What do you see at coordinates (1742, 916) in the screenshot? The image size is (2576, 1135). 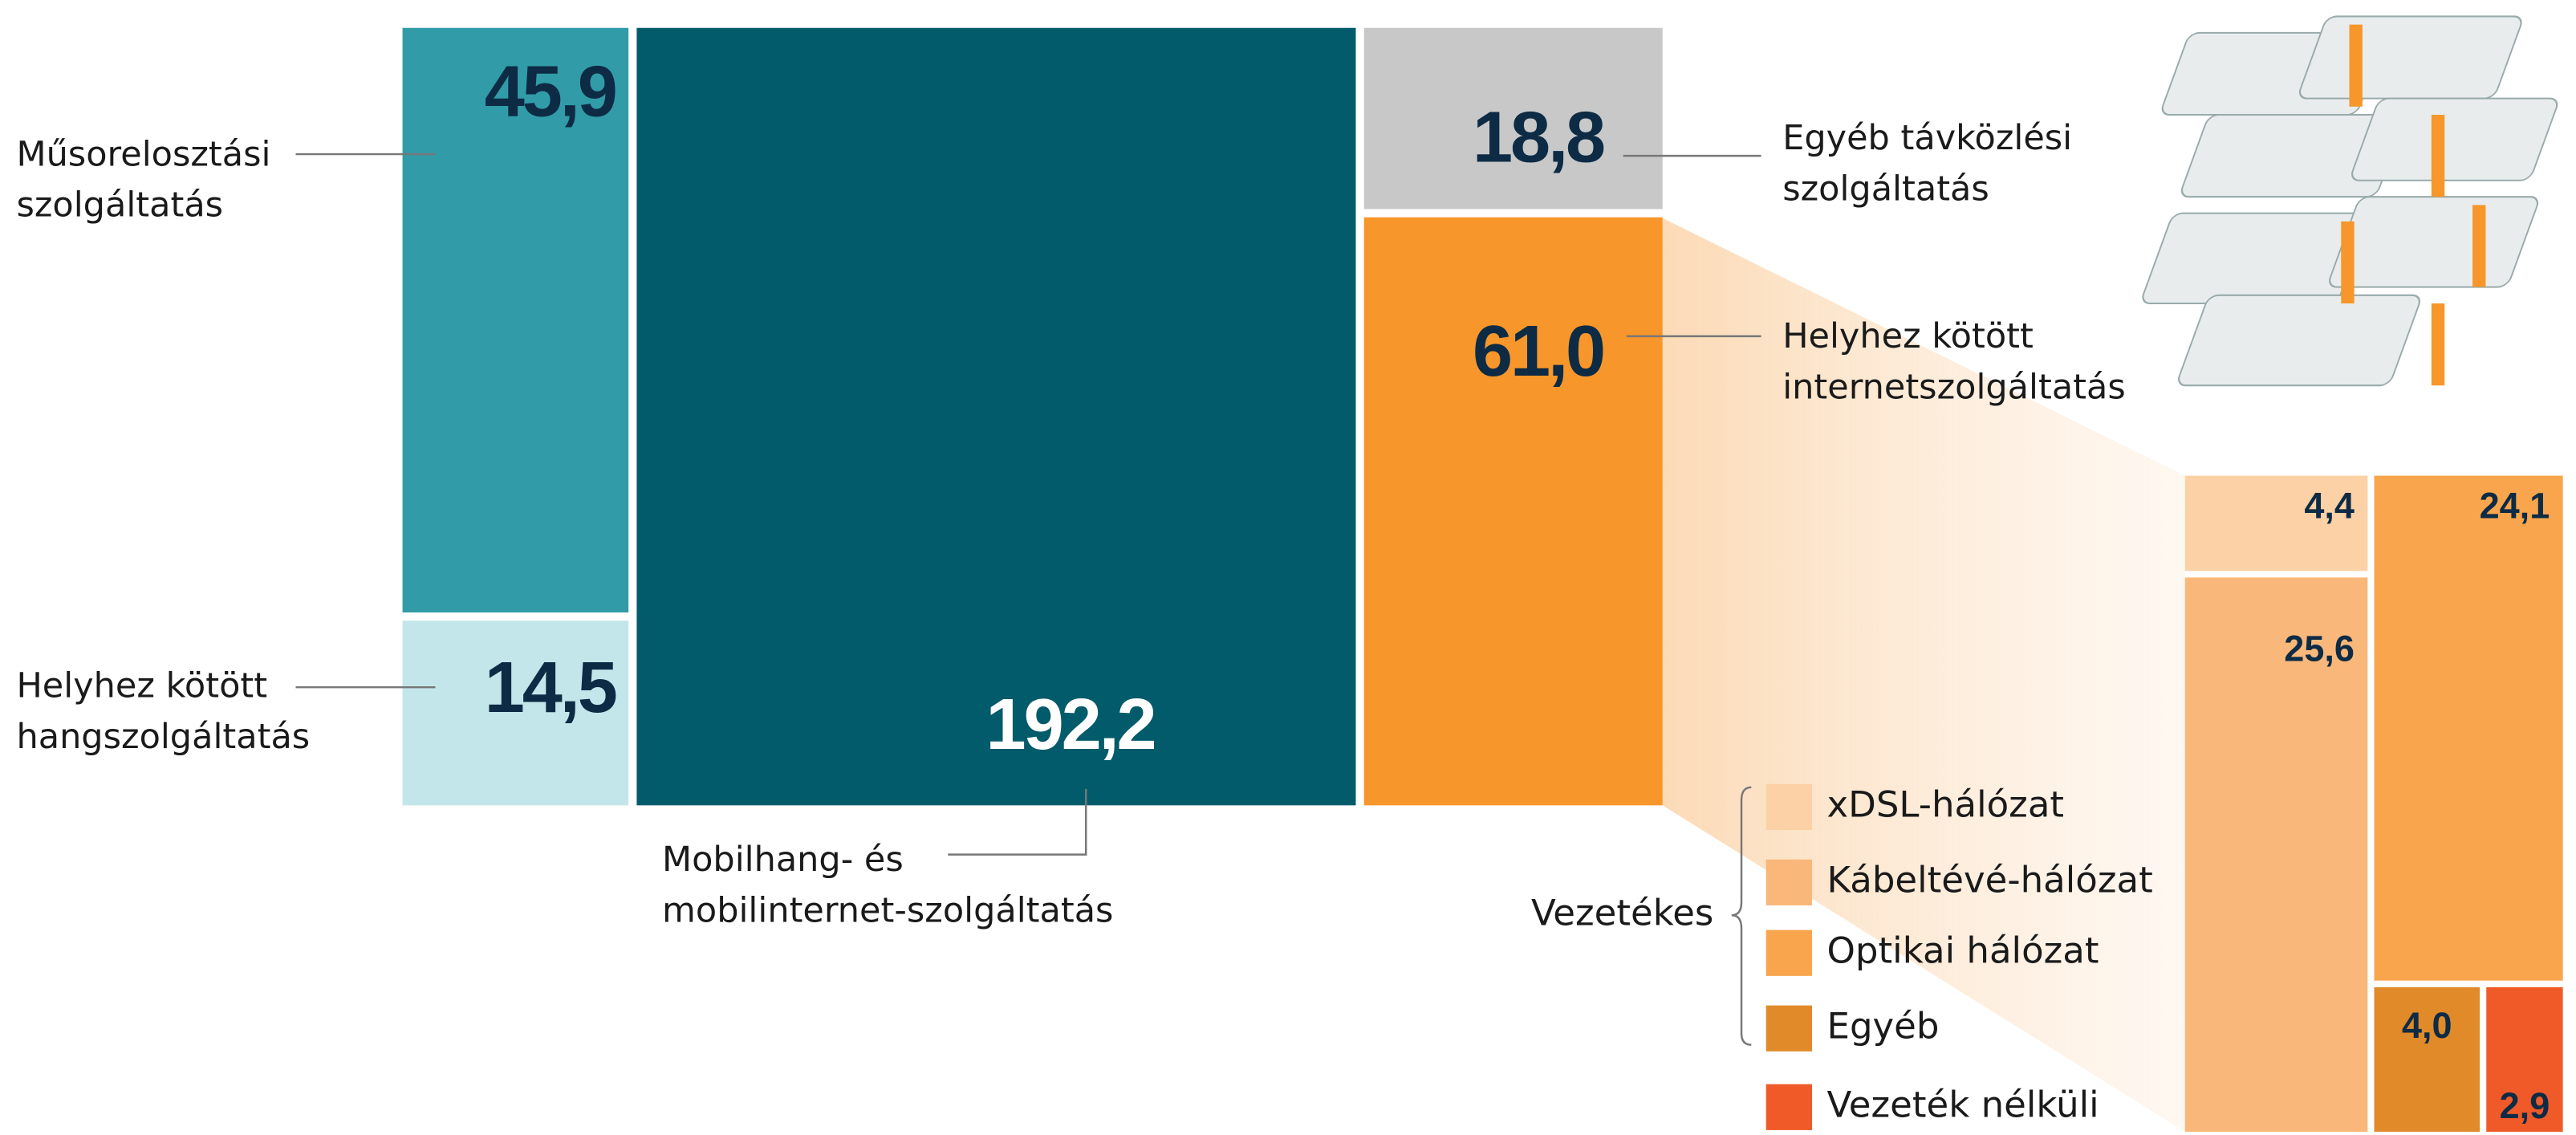 I see `bracket` at bounding box center [1742, 916].